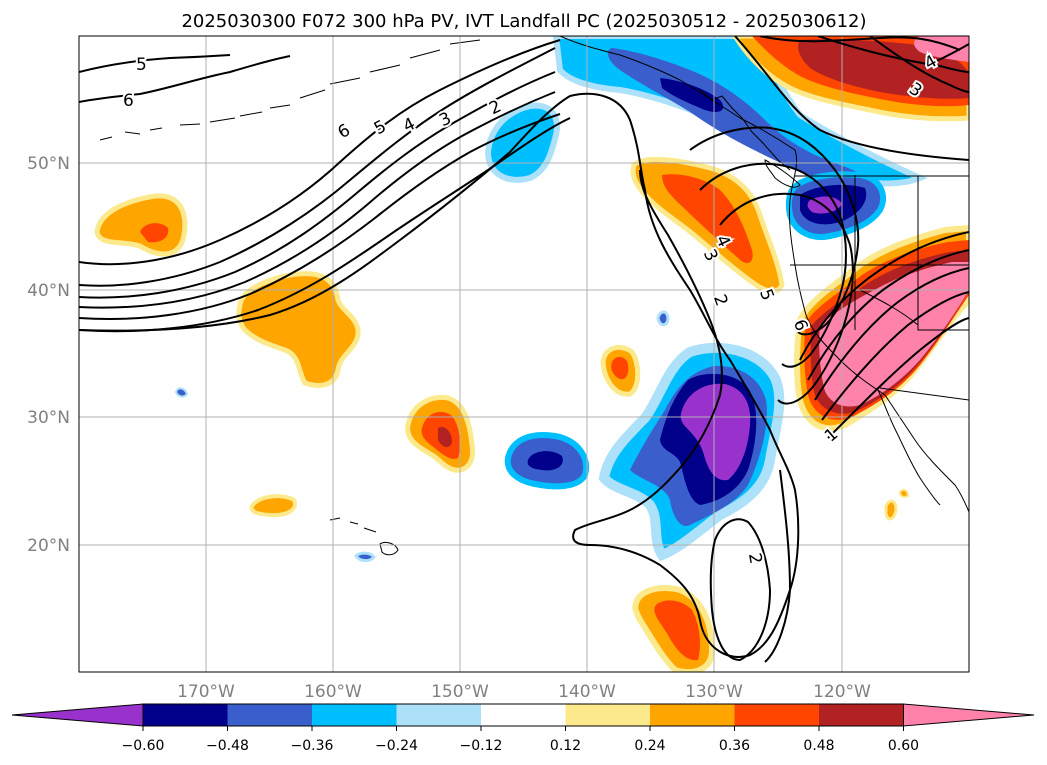 This screenshot has height=765, width=1047. What do you see at coordinates (128, 101) in the screenshot?
I see `pv-label-2: 6` at bounding box center [128, 101].